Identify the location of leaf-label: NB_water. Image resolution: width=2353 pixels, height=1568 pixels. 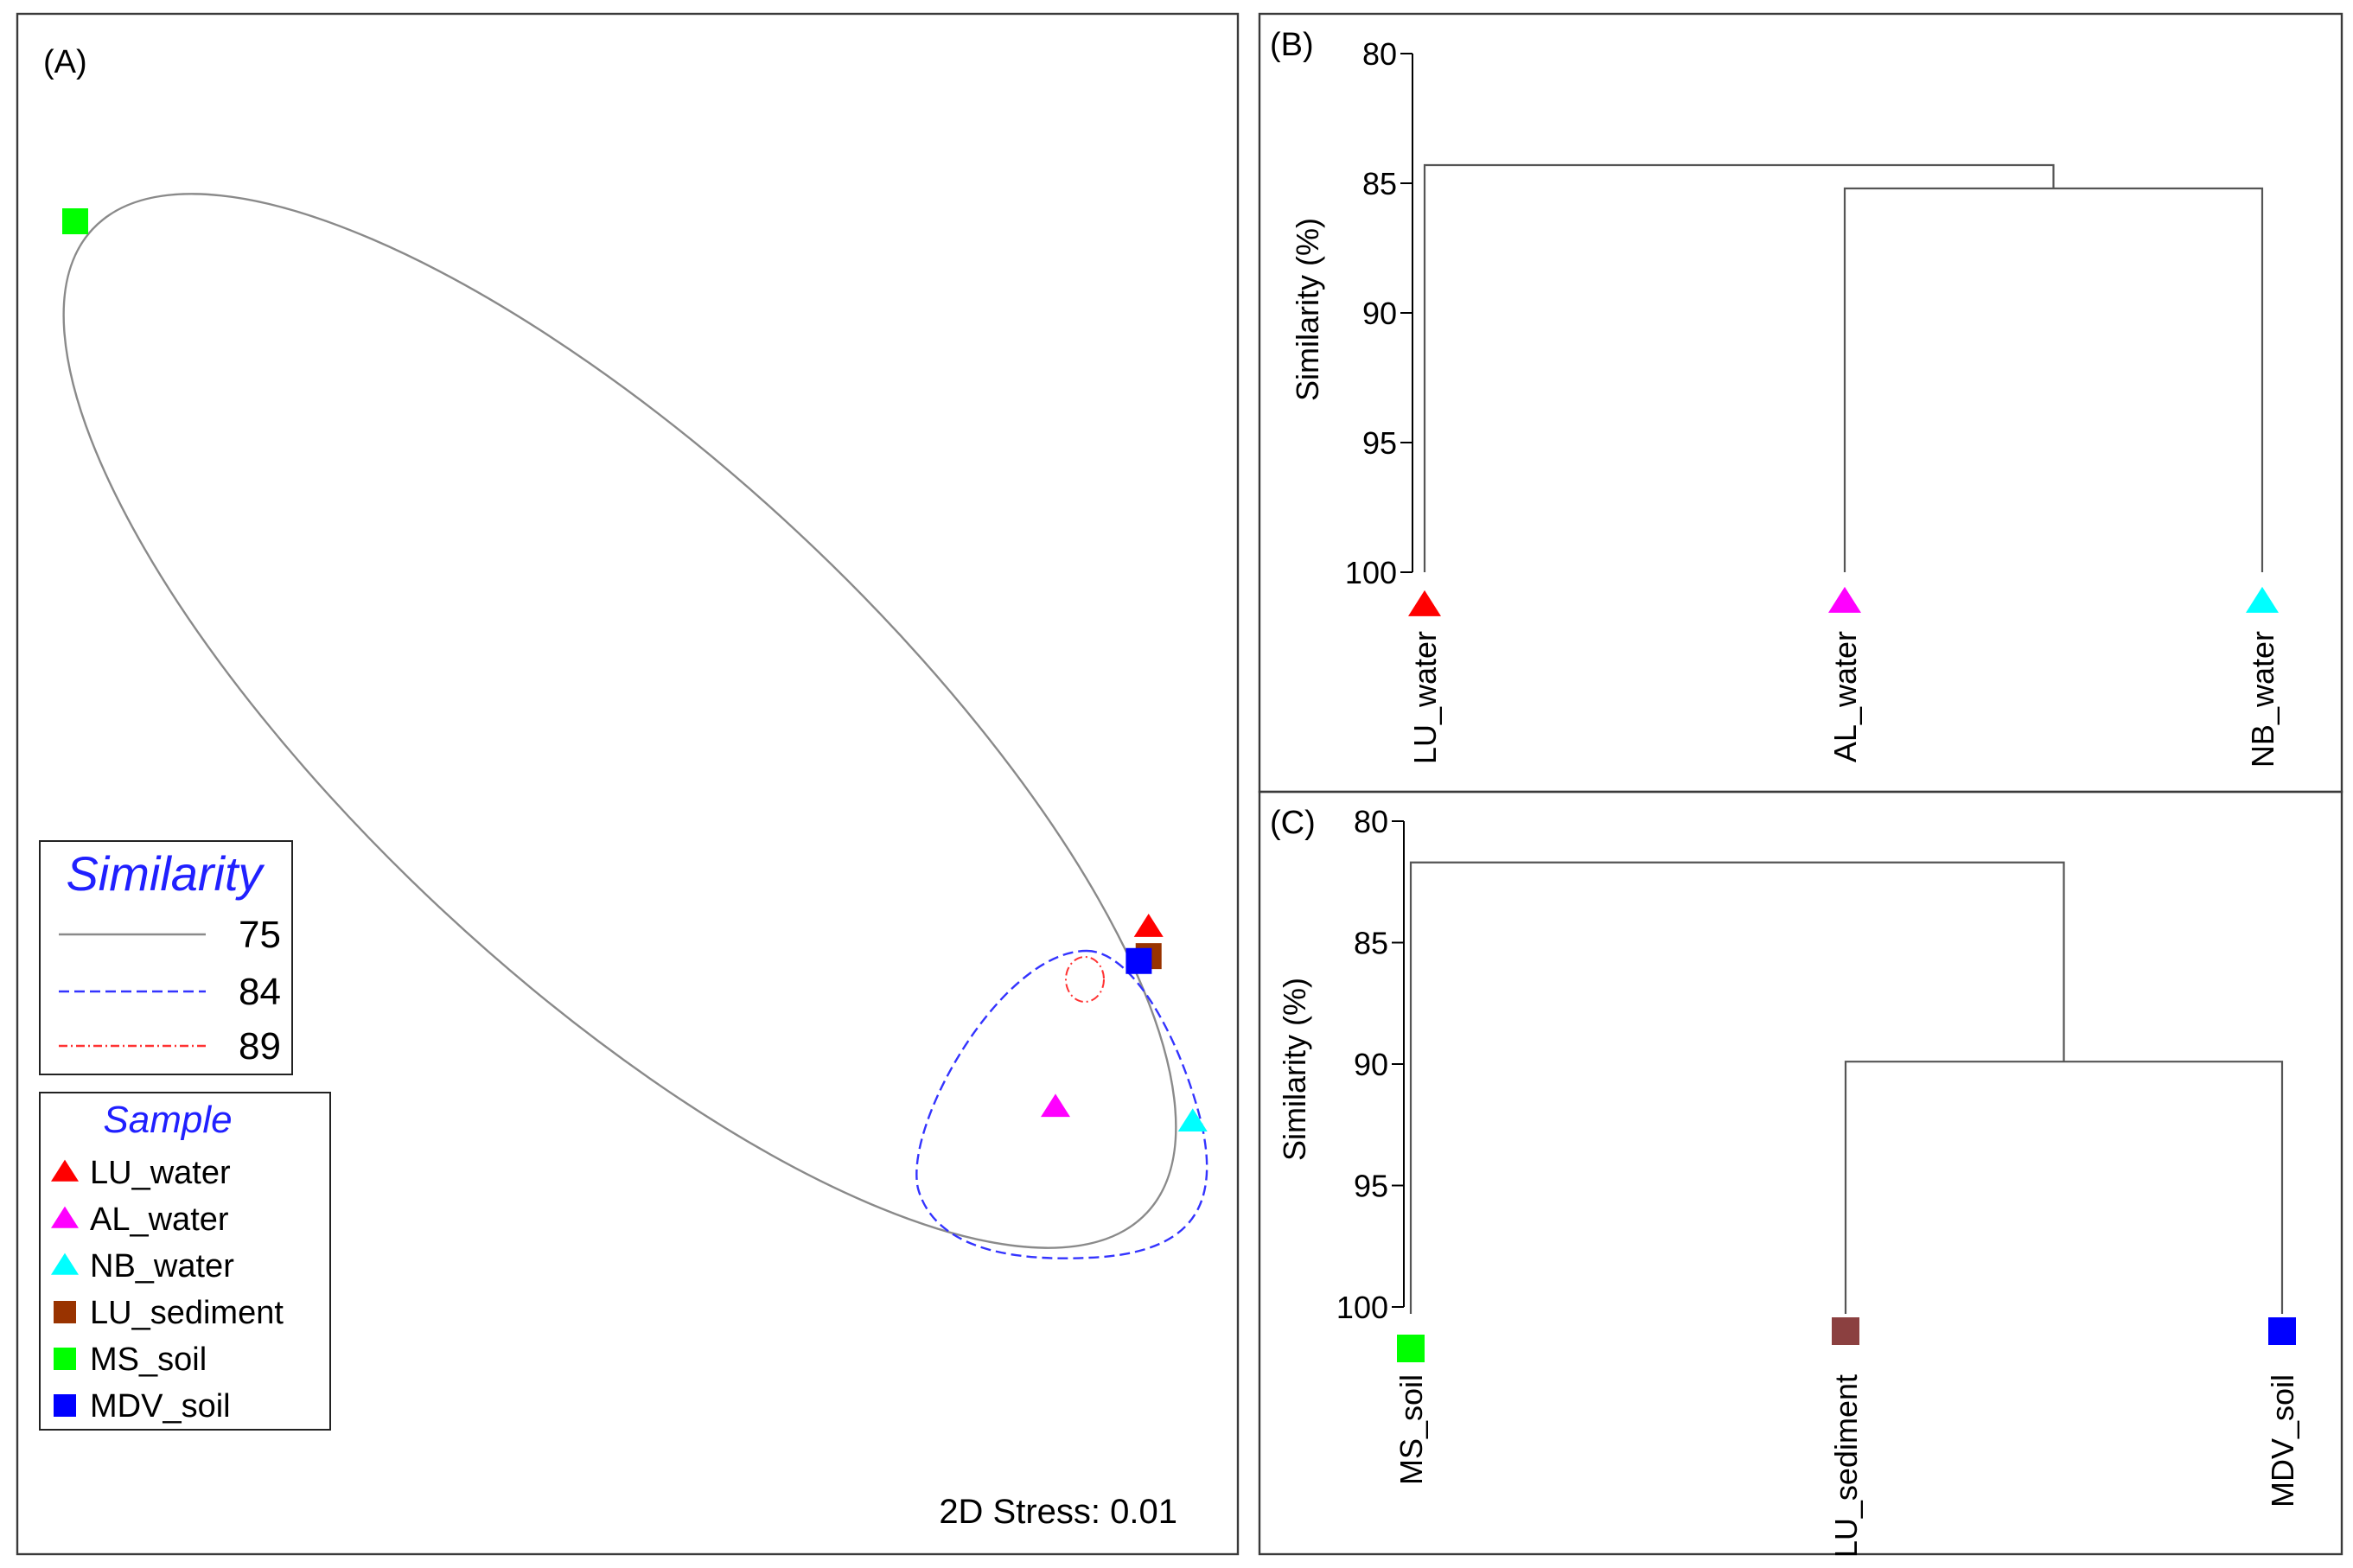
(2262, 700).